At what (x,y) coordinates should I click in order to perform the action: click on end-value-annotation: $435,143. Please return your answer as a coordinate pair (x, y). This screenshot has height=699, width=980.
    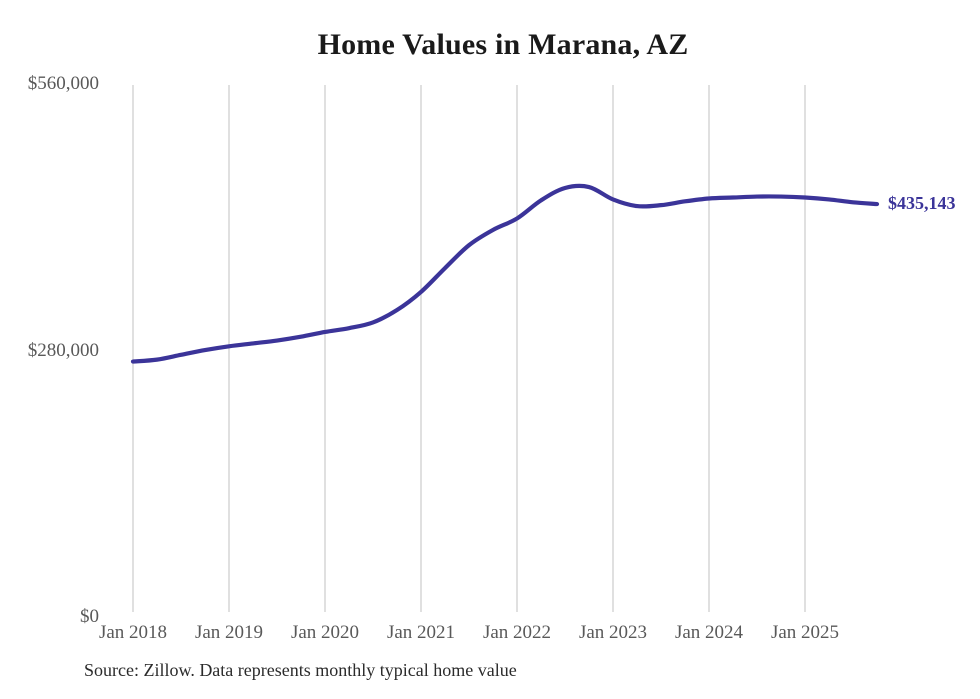
    Looking at the image, I should click on (922, 203).